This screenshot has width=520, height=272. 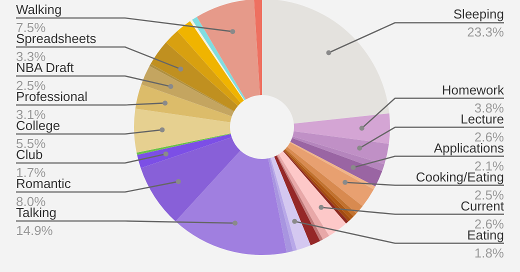 What do you see at coordinates (478, 14) in the screenshot?
I see `slice-label: Sleeping` at bounding box center [478, 14].